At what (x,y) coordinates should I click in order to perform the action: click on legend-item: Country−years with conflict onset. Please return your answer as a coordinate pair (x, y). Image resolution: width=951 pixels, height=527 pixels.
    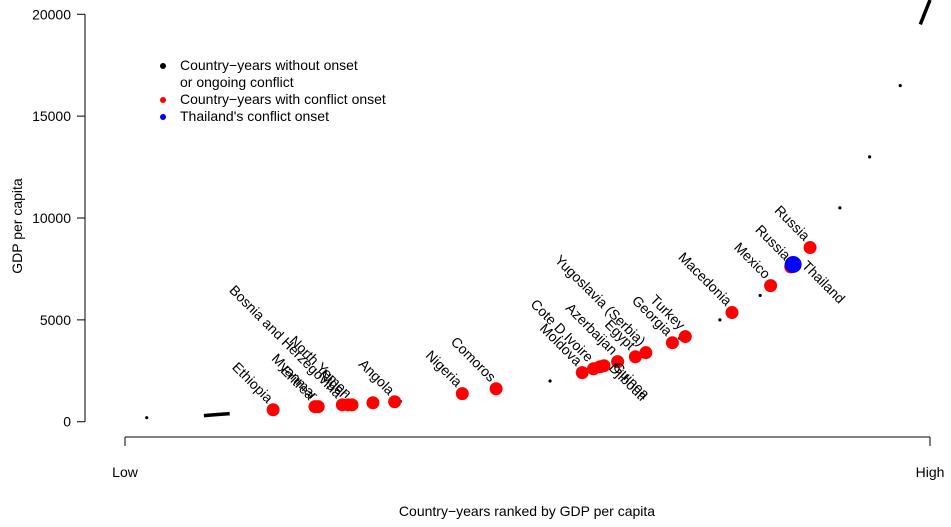
    Looking at the image, I should click on (272, 99).